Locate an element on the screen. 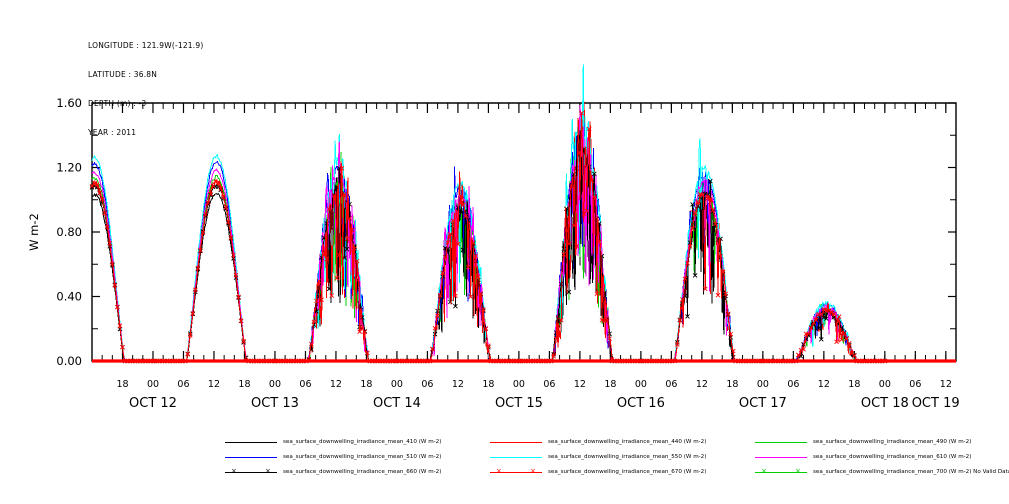  x-axis-day-label: OCT 12 is located at coordinates (153, 403).